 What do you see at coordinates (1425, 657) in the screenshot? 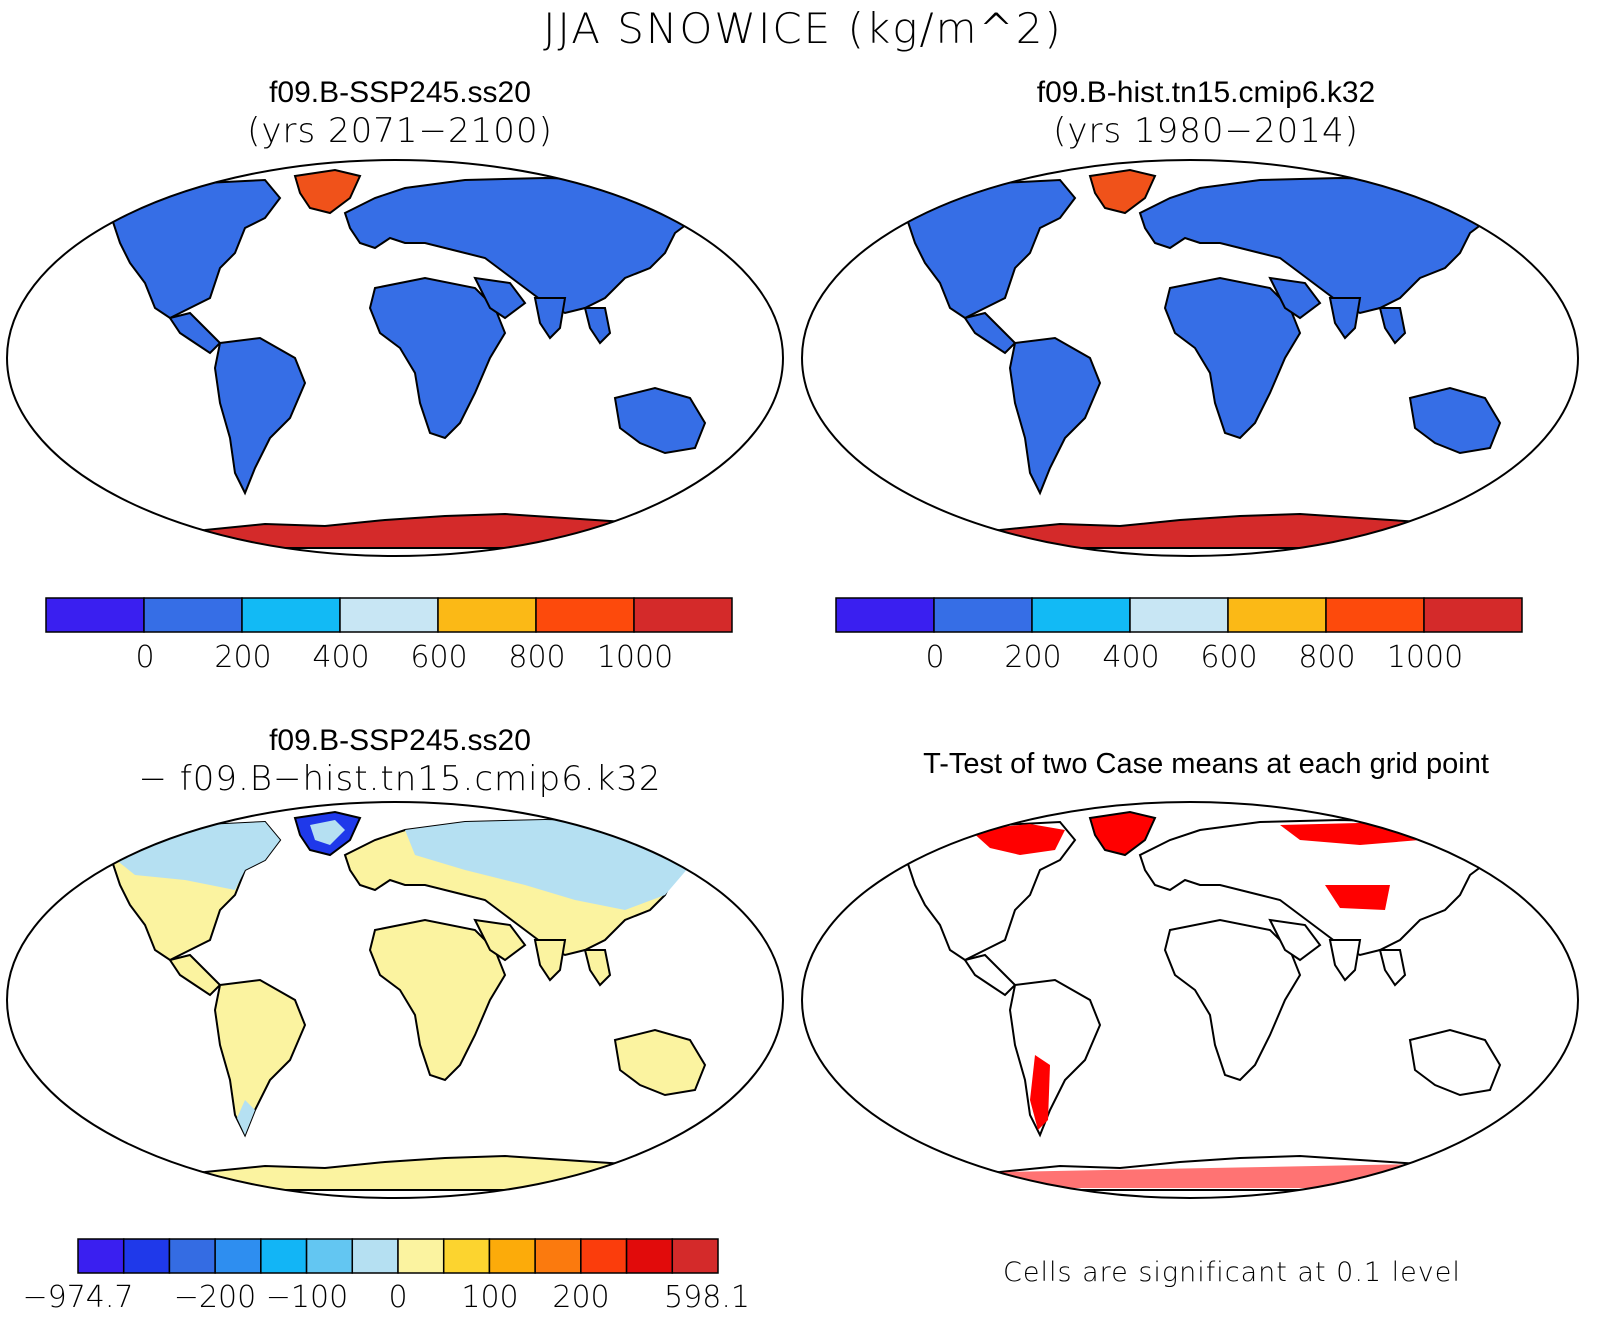
I see `cbar2-label: 1000` at bounding box center [1425, 657].